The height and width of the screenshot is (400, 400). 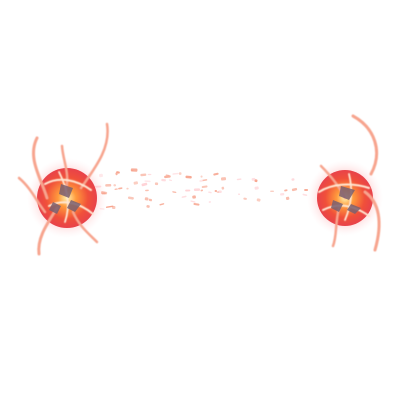 What do you see at coordinates (345, 183) in the screenshot?
I see `right-fire-orb-icon` at bounding box center [345, 183].